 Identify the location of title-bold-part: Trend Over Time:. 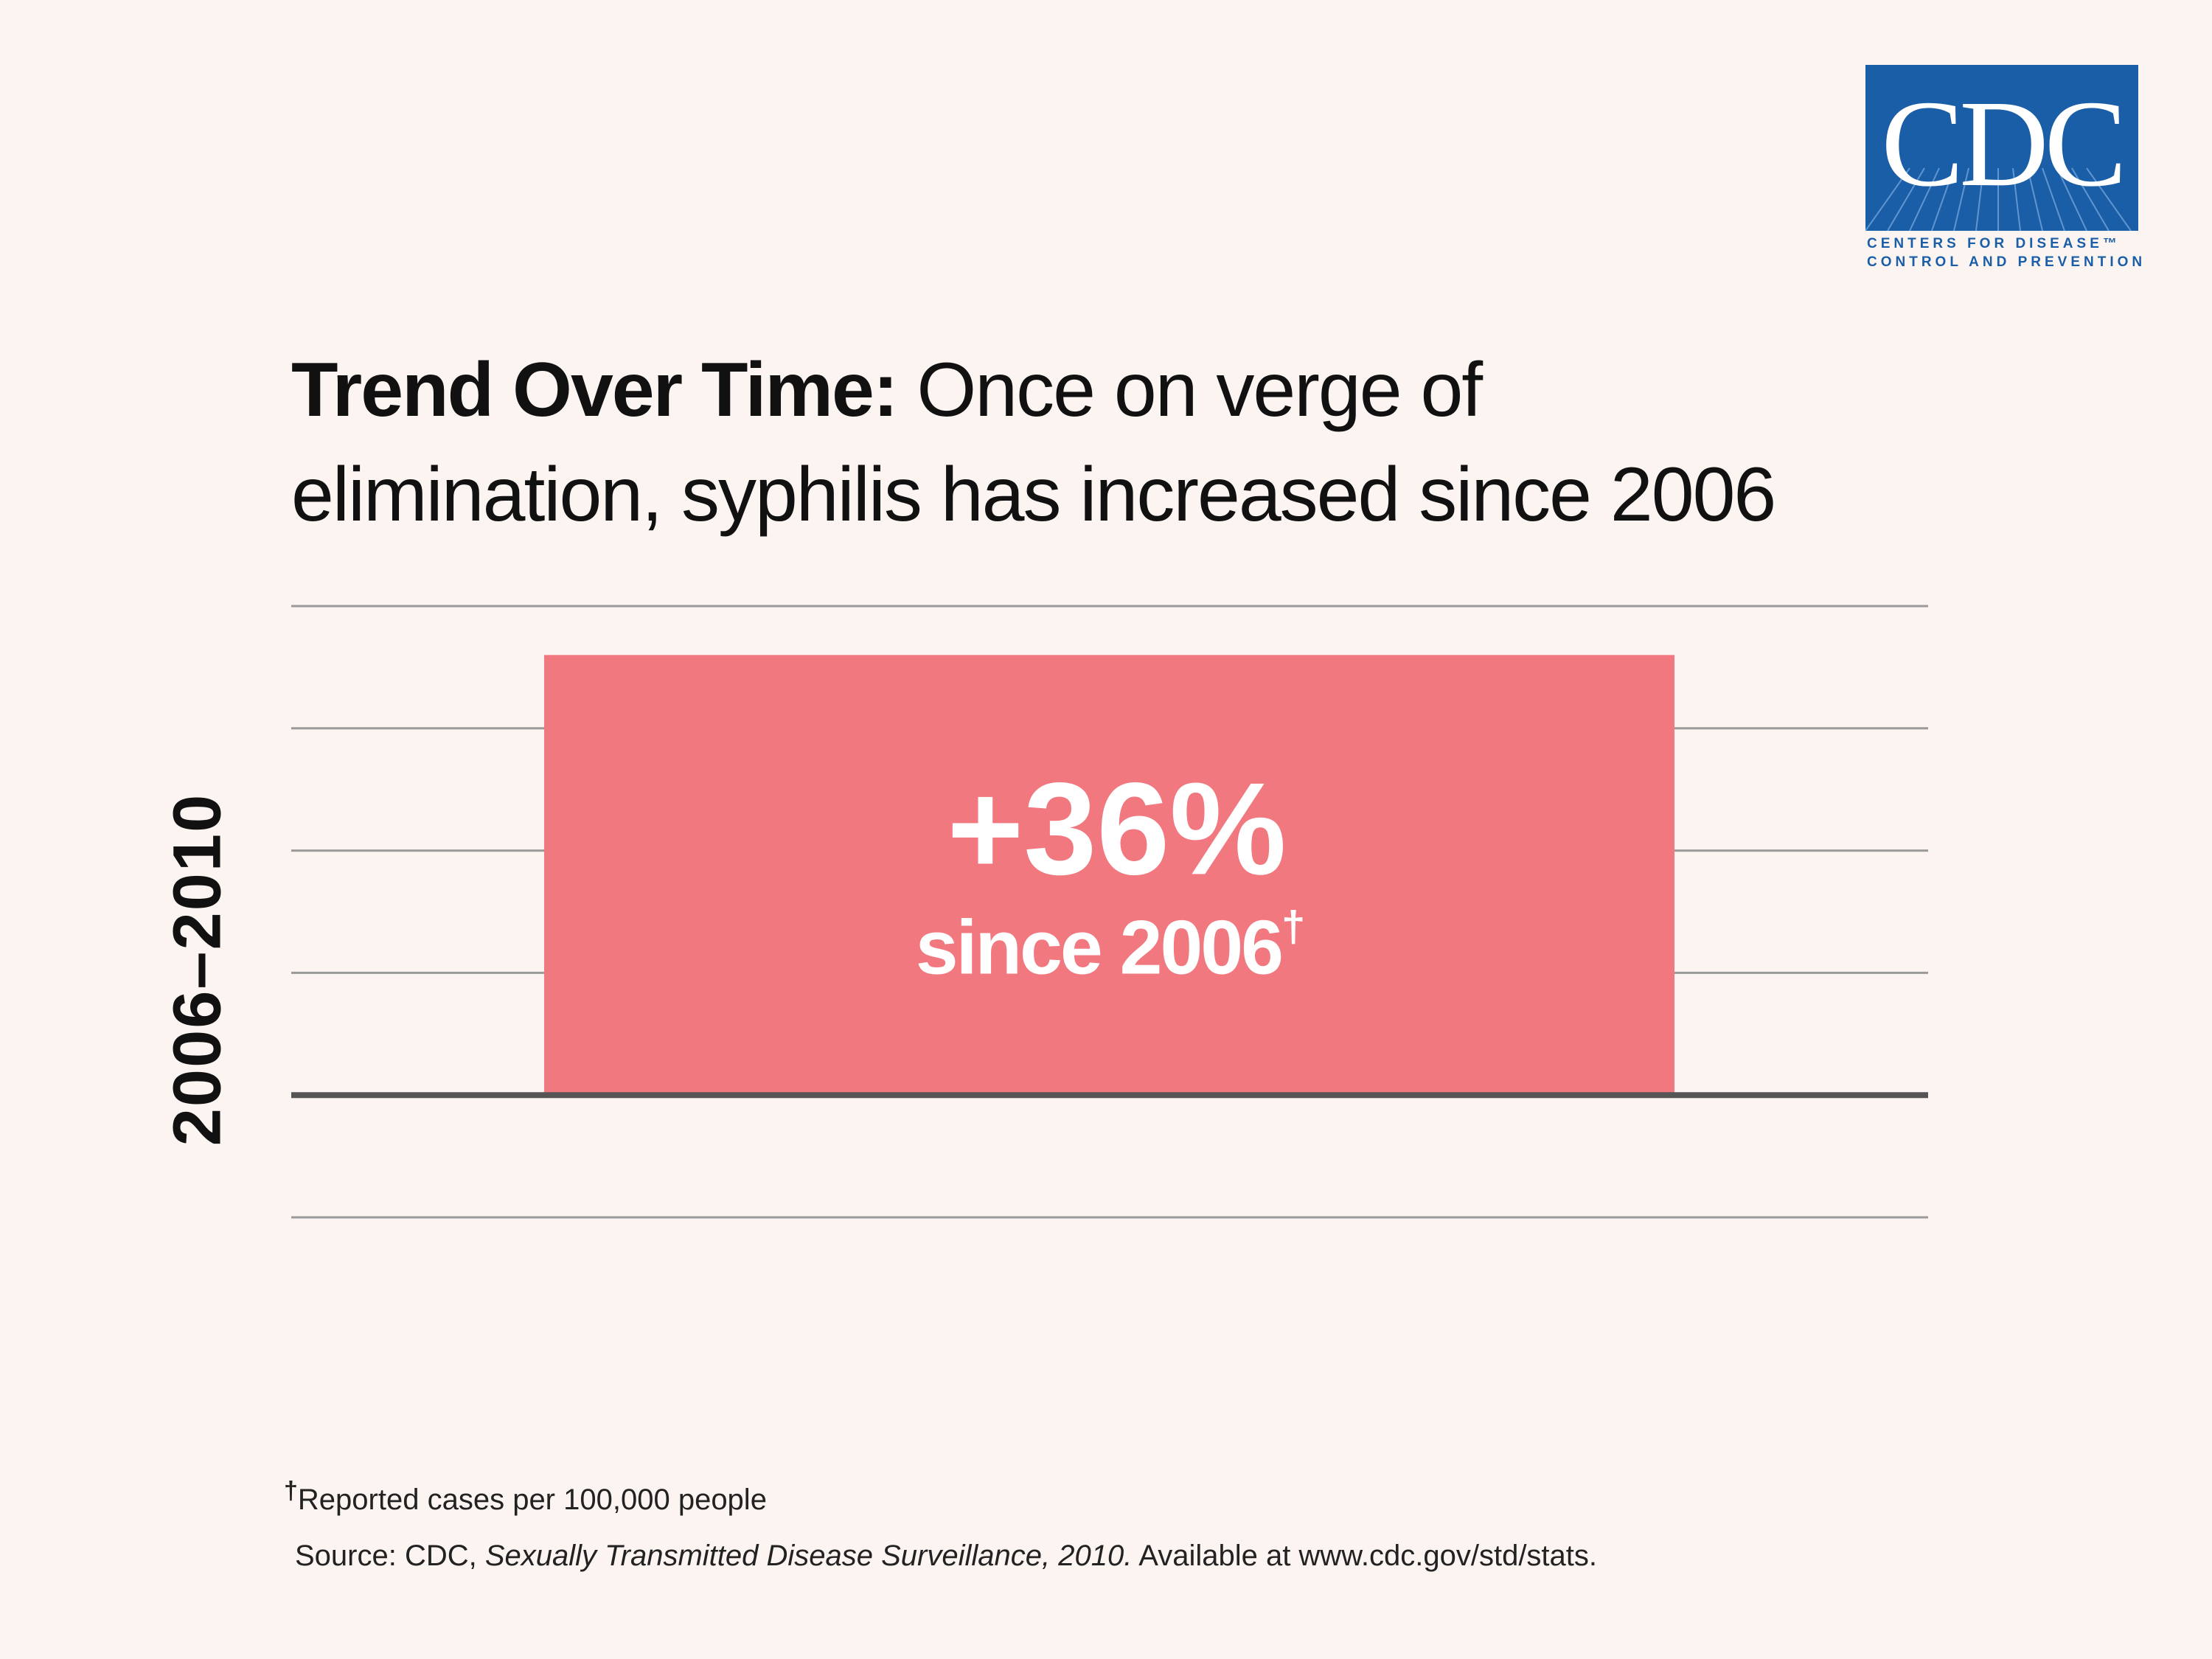
(594, 390).